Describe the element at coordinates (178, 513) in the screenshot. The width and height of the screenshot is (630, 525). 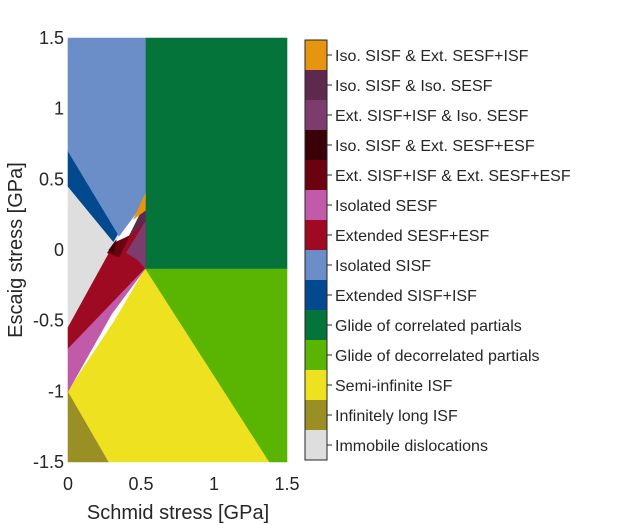
I see `x-axis-label: Schmid stress [GPa]` at that location.